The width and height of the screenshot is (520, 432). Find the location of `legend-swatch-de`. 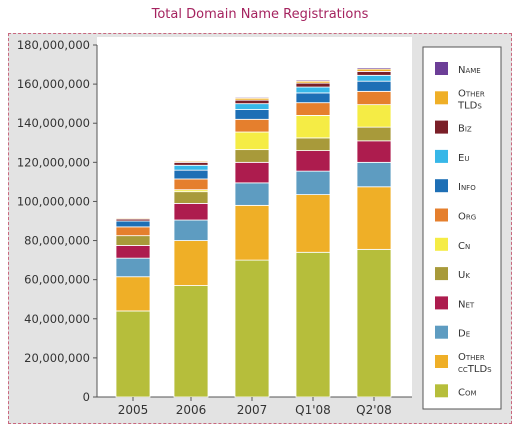

legend-swatch-de is located at coordinates (441, 332).